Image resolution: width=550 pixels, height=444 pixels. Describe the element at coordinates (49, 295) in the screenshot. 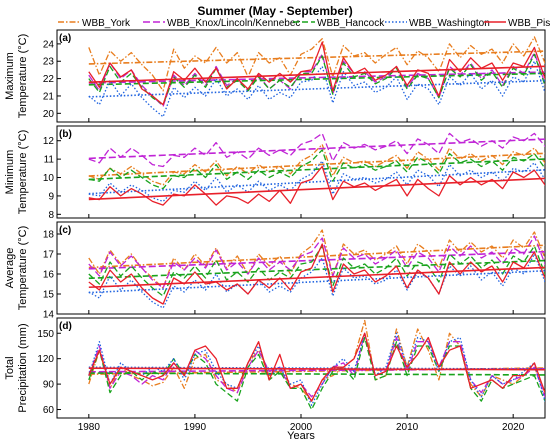

I see `y-tick-label: 15` at that location.